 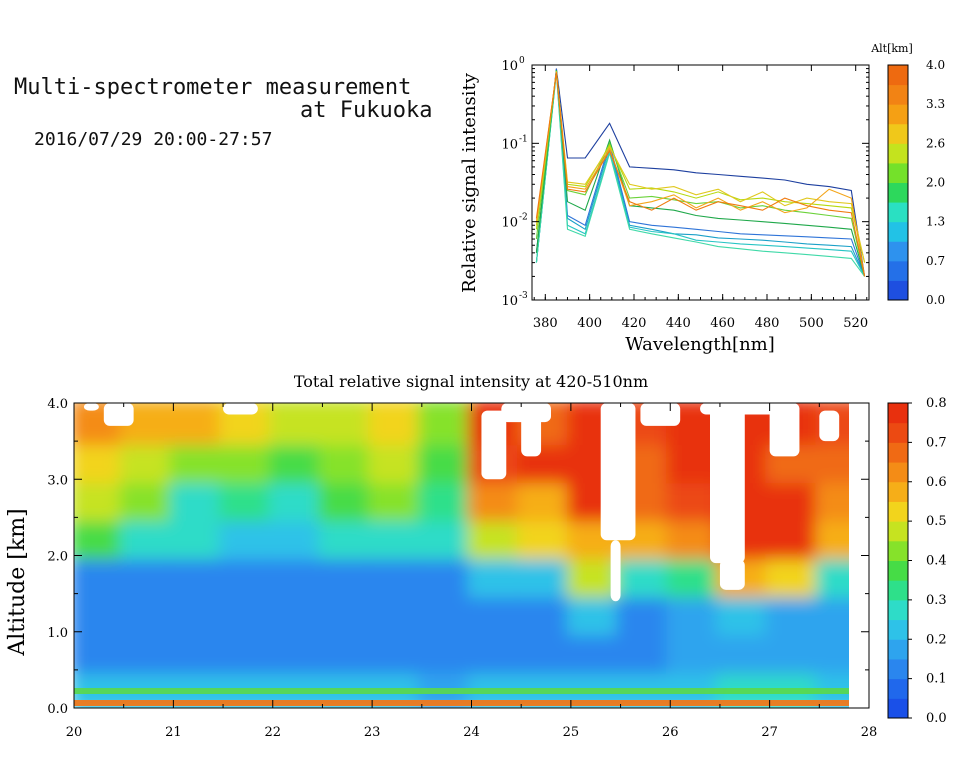 What do you see at coordinates (935, 143) in the screenshot?
I see `altitude-colorbar-tick-label: 2.6` at bounding box center [935, 143].